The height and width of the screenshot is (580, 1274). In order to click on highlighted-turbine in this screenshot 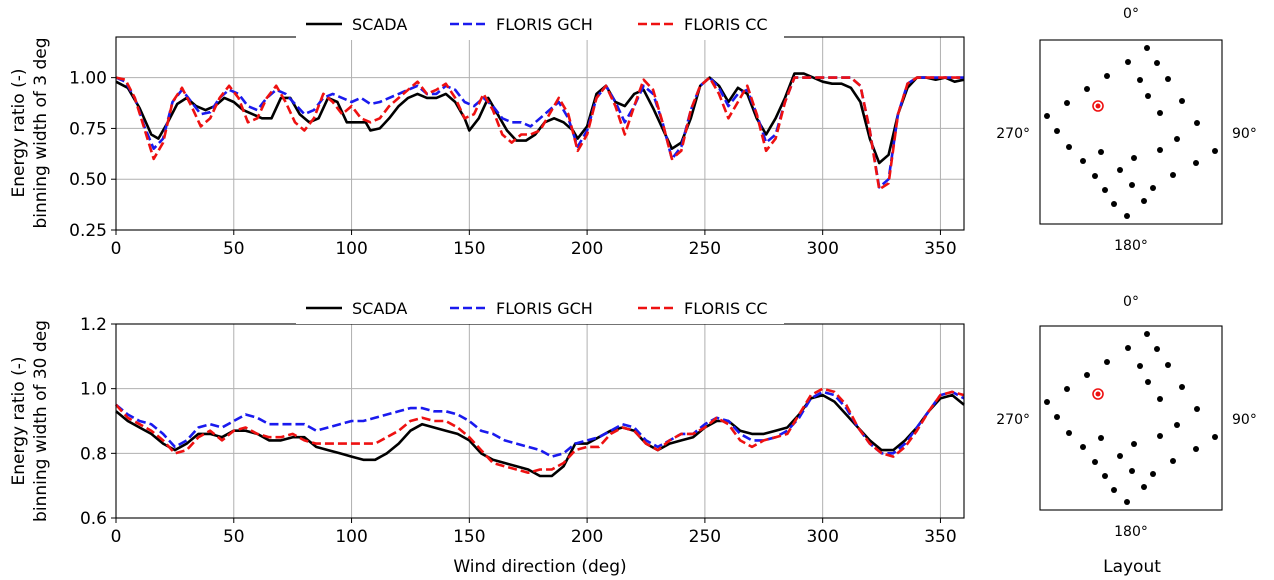, I will do `click(1098, 394)`.